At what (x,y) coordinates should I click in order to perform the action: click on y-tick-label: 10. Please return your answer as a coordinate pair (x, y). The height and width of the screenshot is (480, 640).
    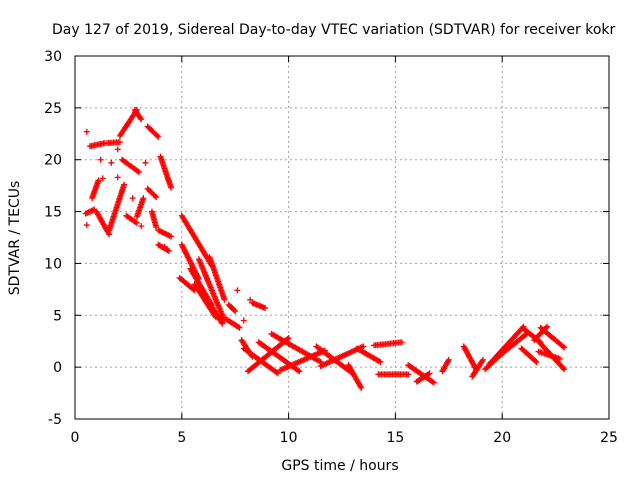
    Looking at the image, I should click on (53, 264).